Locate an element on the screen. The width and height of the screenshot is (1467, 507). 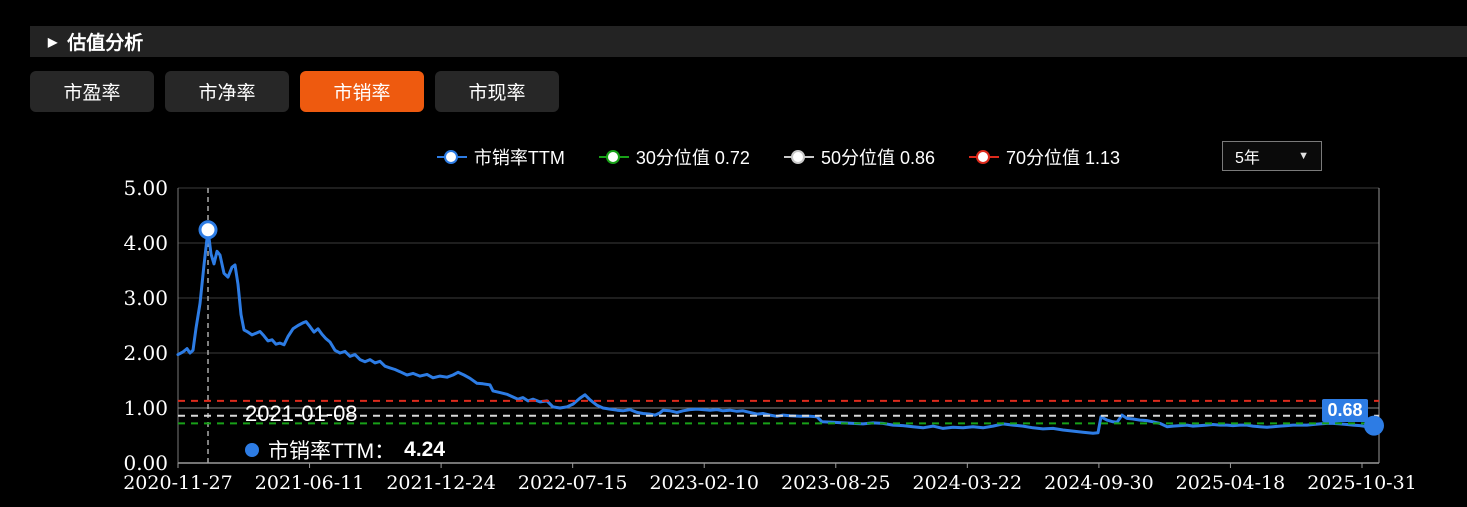
x-axis-label: 2021-06-11 is located at coordinates (310, 483).